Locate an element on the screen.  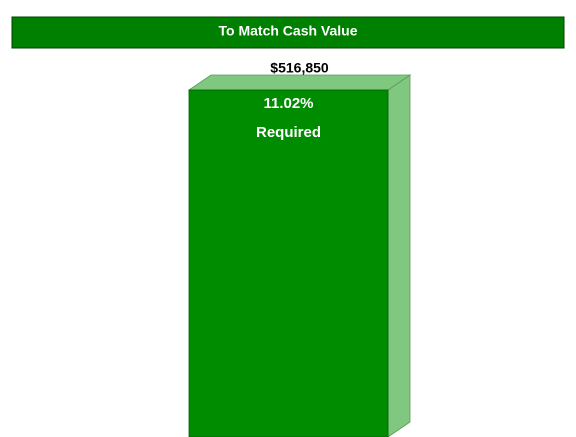
bar-side is located at coordinates (399, 255).